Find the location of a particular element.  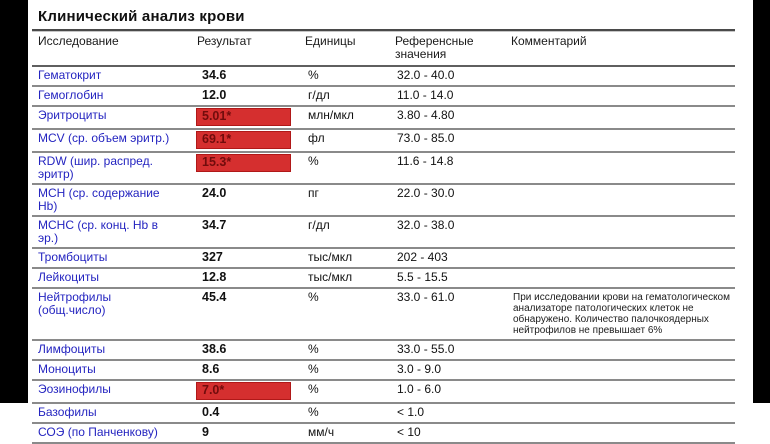

table-row: Базофилы 0.4 % < 1.0 is located at coordinates (383, 413).